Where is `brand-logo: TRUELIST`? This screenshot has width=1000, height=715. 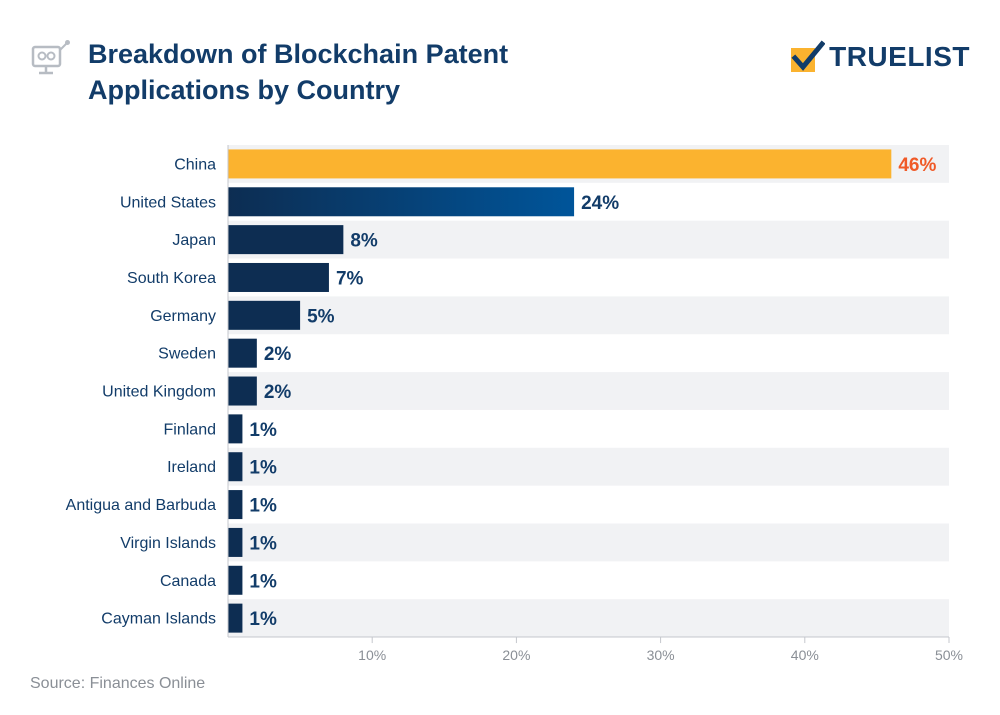
brand-logo: TRUELIST is located at coordinates (879, 57).